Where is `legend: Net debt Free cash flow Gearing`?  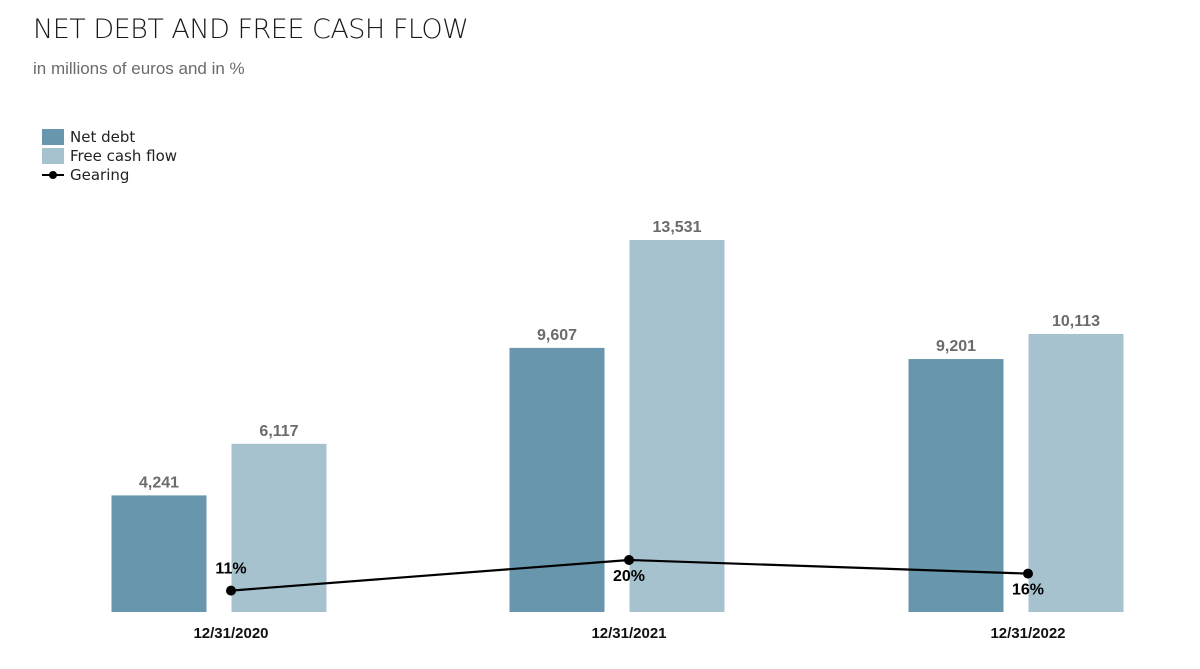 legend: Net debt Free cash flow Gearing is located at coordinates (109, 155).